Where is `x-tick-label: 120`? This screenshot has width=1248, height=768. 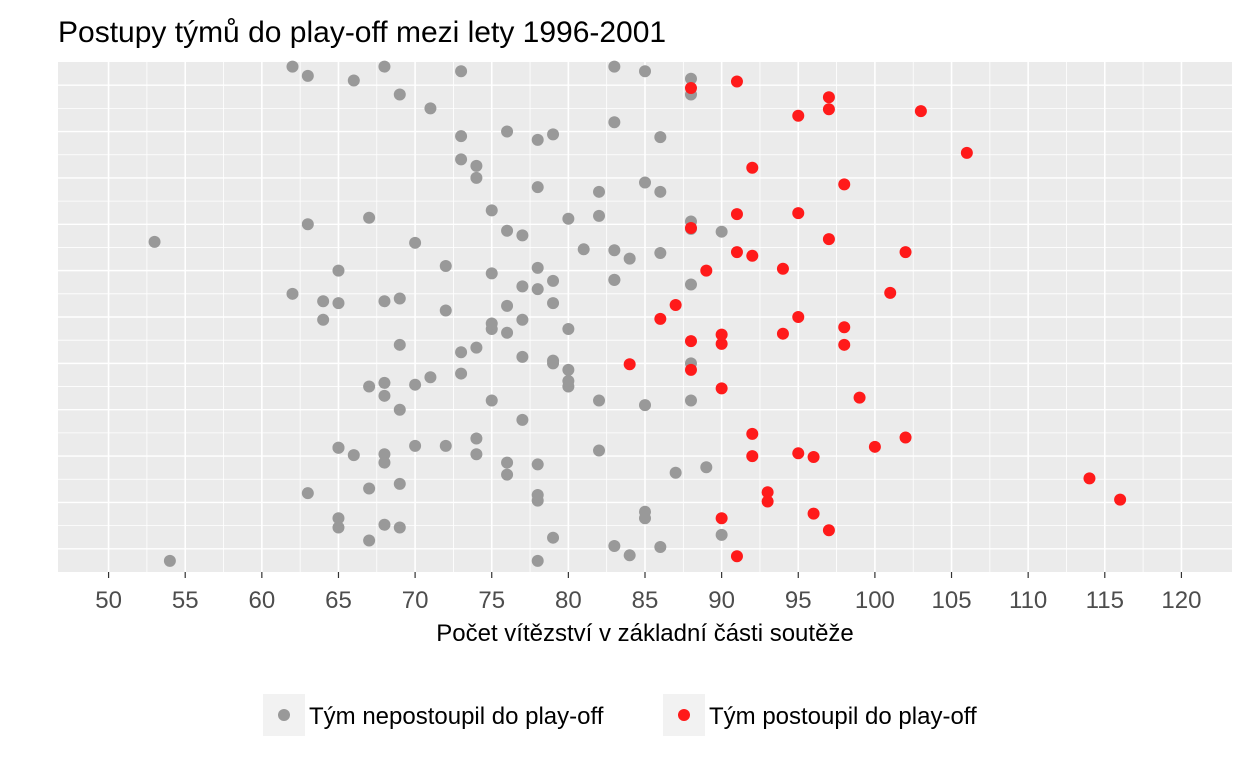
x-tick-label: 120 is located at coordinates (1181, 600).